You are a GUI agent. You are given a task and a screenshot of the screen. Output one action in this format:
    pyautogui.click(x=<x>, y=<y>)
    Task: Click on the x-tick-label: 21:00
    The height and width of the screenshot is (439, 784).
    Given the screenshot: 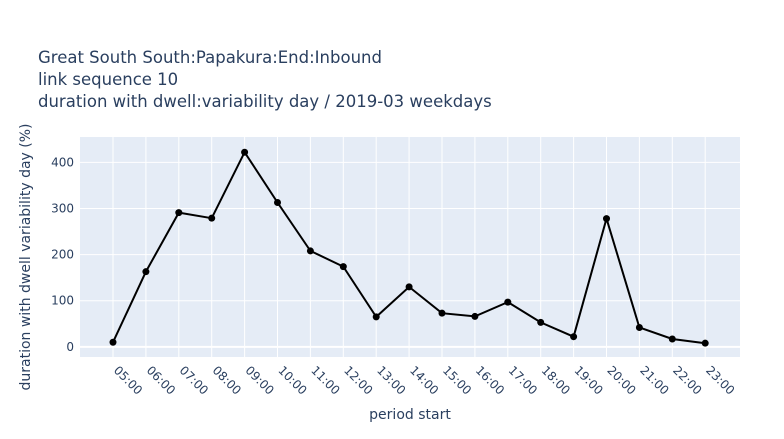 What is the action you would take?
    pyautogui.click(x=654, y=380)
    